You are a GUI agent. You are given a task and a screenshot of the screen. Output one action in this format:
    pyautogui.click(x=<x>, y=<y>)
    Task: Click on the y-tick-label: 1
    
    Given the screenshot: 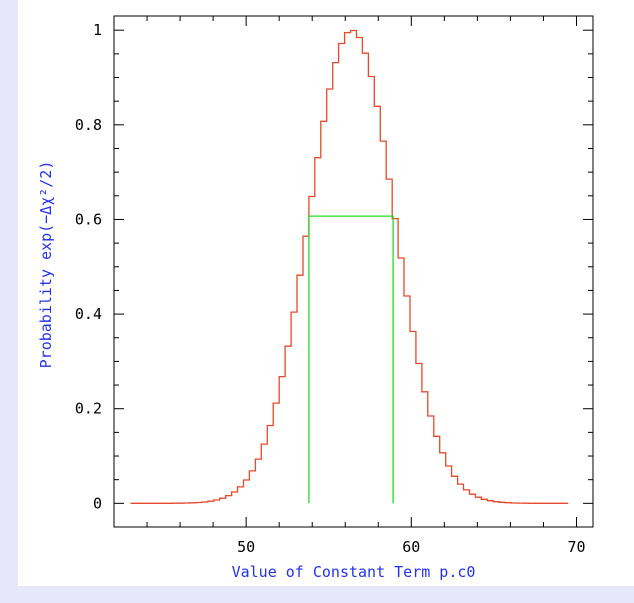 What is the action you would take?
    pyautogui.click(x=97, y=30)
    